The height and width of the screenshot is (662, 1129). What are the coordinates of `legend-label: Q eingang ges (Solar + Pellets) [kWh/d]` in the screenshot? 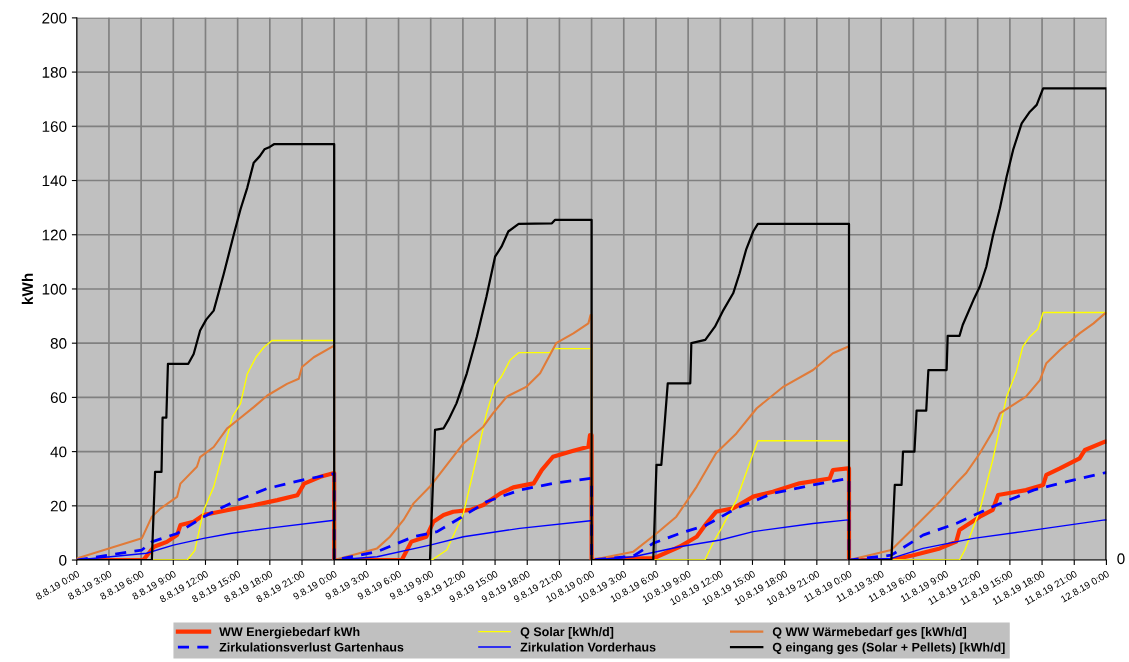 It's located at (888, 648).